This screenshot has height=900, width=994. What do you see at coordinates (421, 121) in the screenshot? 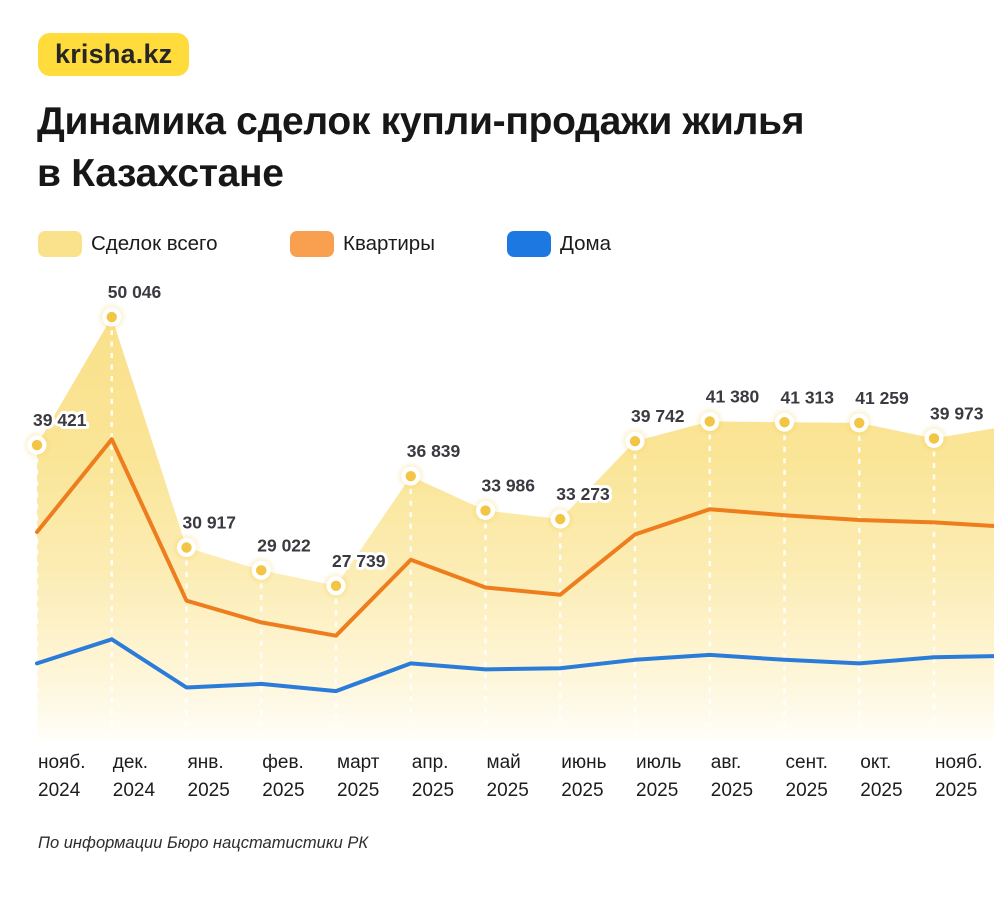
I see `page-title-line1: Динамика сделок купли-продажи жилья` at bounding box center [421, 121].